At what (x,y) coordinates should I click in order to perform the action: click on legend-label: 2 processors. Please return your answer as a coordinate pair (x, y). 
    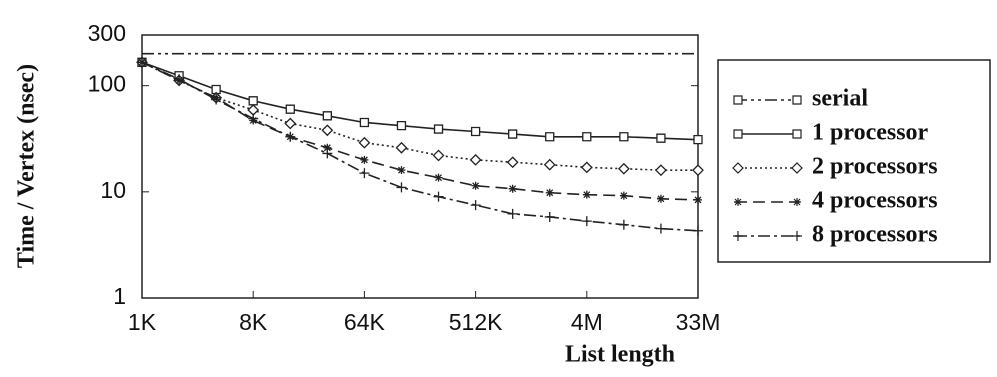
    Looking at the image, I should click on (875, 167).